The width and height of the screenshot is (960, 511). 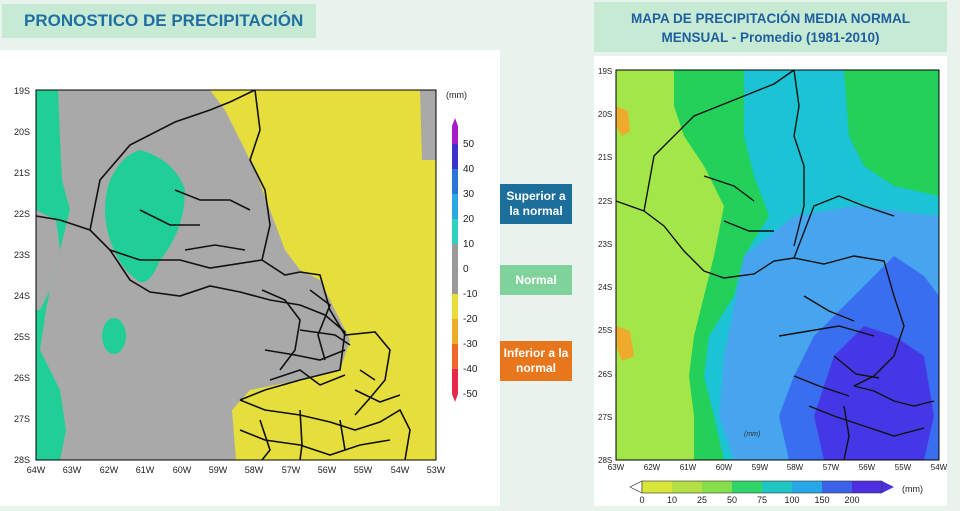 I want to click on colorbar-label: 75, so click(x=762, y=500).